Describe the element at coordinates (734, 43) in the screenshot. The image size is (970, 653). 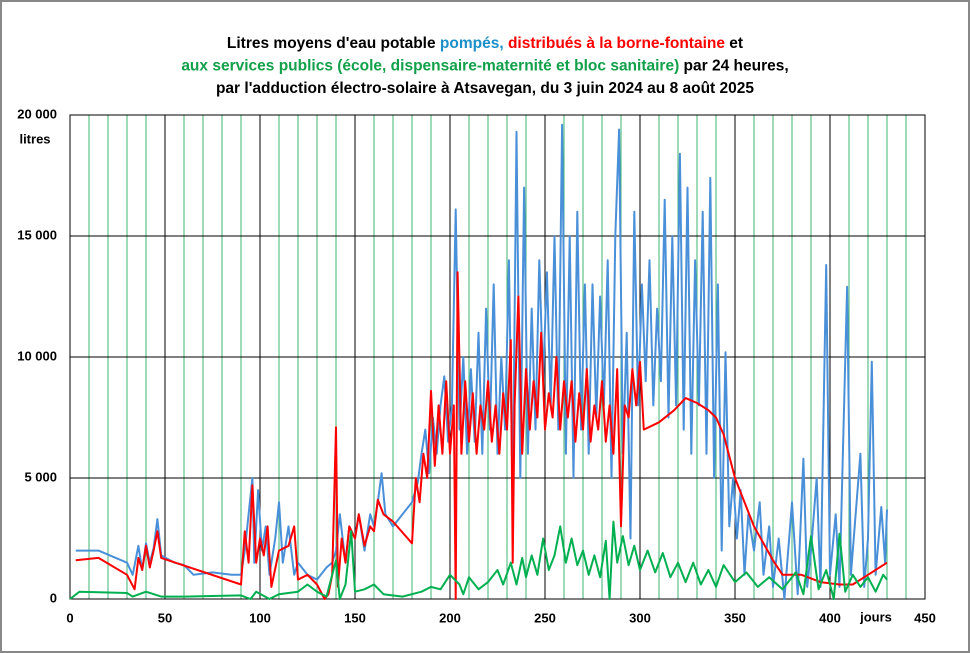
I see `title-segment: et` at that location.